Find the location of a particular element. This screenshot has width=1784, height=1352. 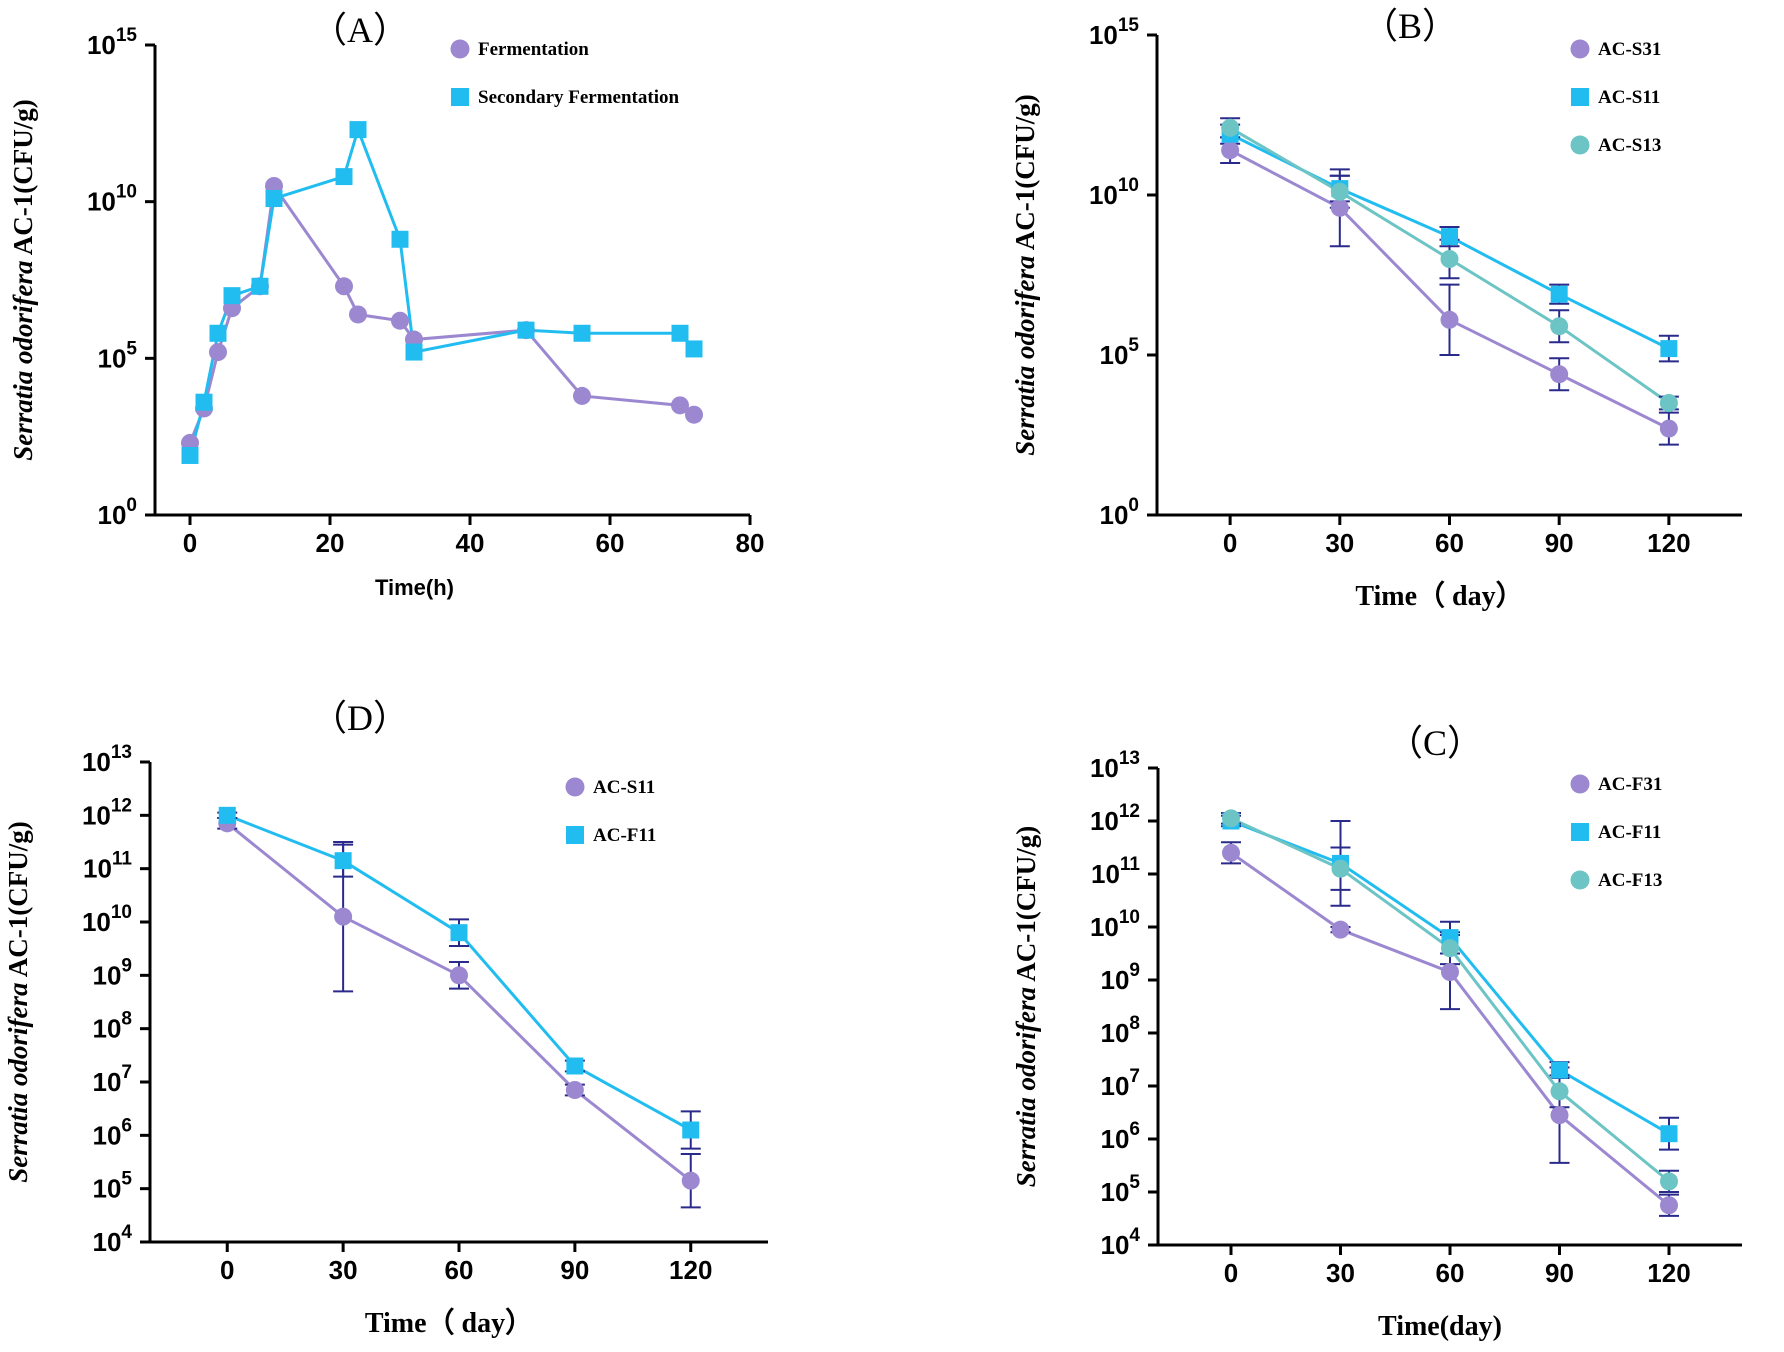

series-line-fermentation is located at coordinates (441, 313).